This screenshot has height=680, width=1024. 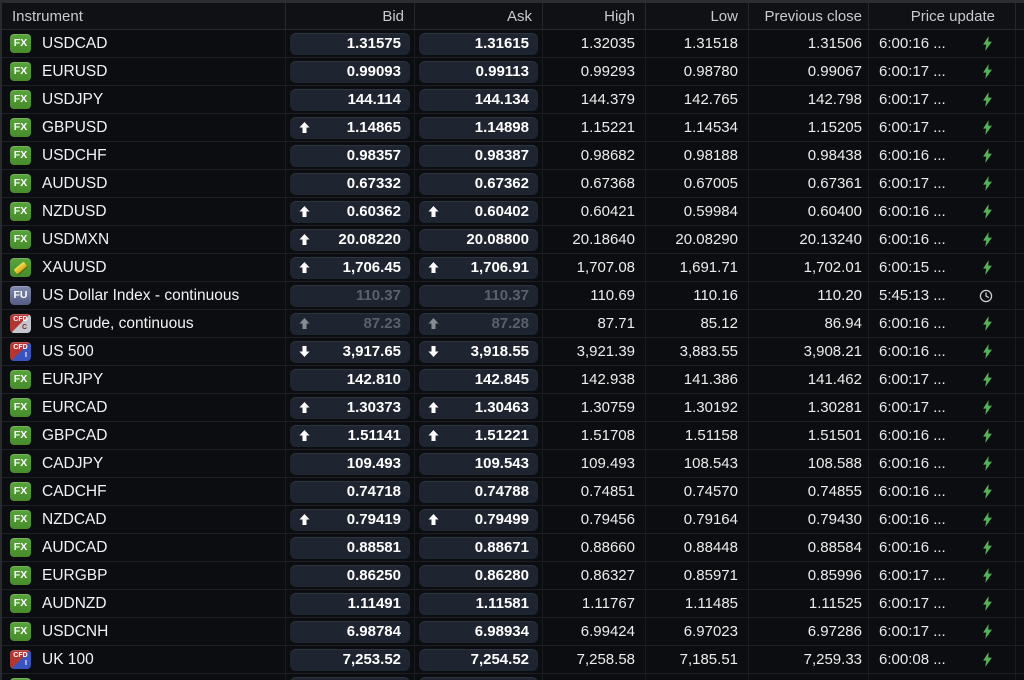 I want to click on bid-button: 20.08220, so click(x=350, y=239).